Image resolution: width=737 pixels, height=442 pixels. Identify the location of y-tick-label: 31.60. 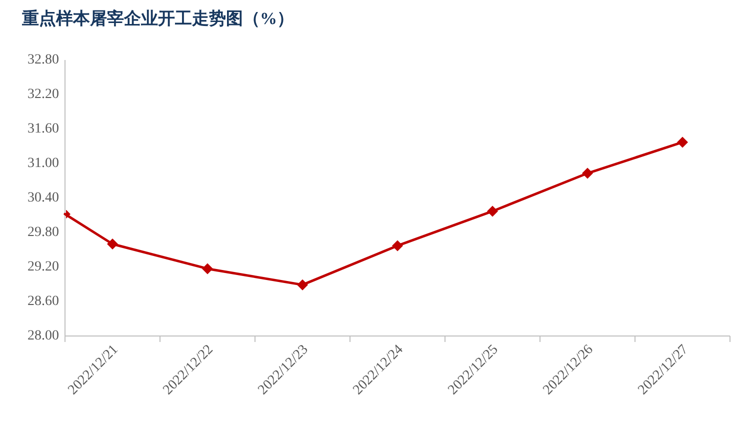
(43, 129).